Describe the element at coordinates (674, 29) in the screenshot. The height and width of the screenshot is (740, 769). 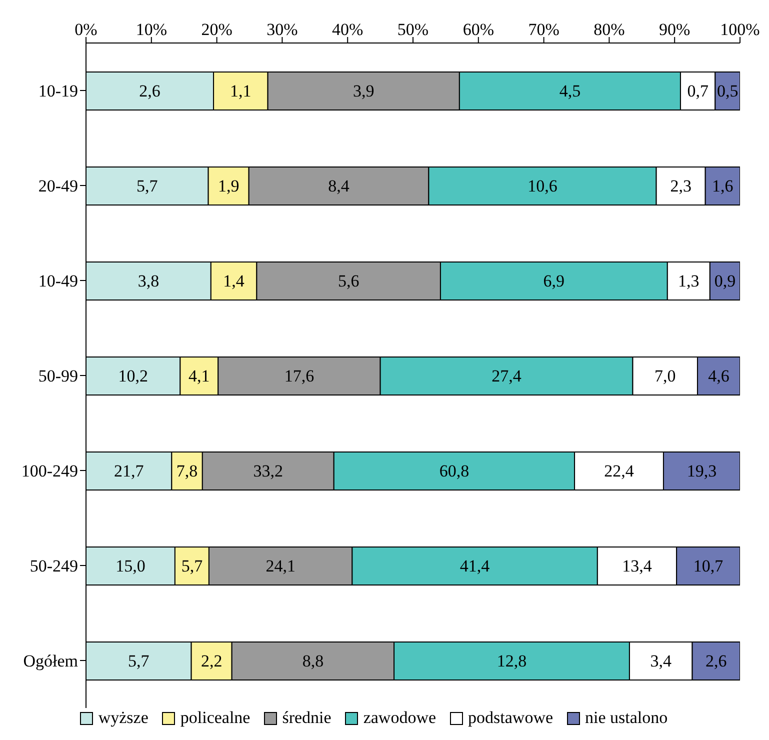
I see `x-tick-label: 90%` at that location.